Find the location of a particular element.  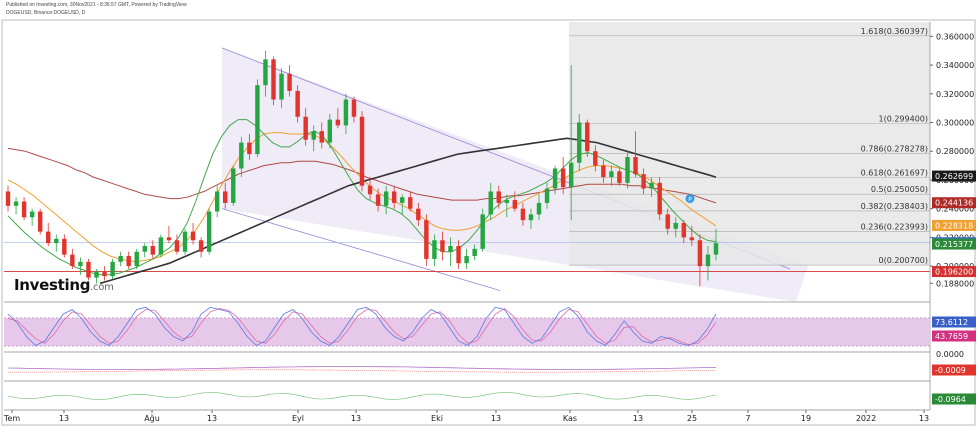

stoch-d-line is located at coordinates (362, 327).